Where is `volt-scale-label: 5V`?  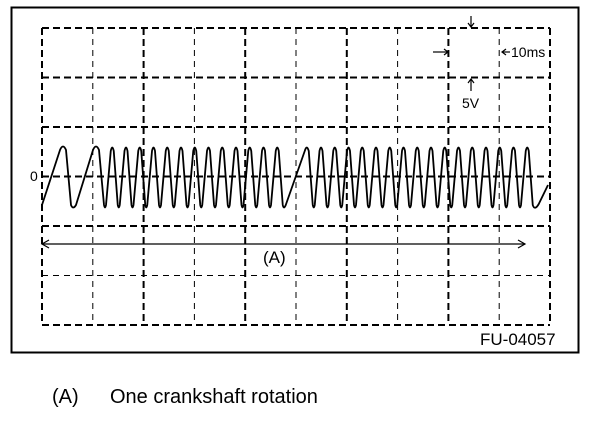 volt-scale-label: 5V is located at coordinates (471, 103).